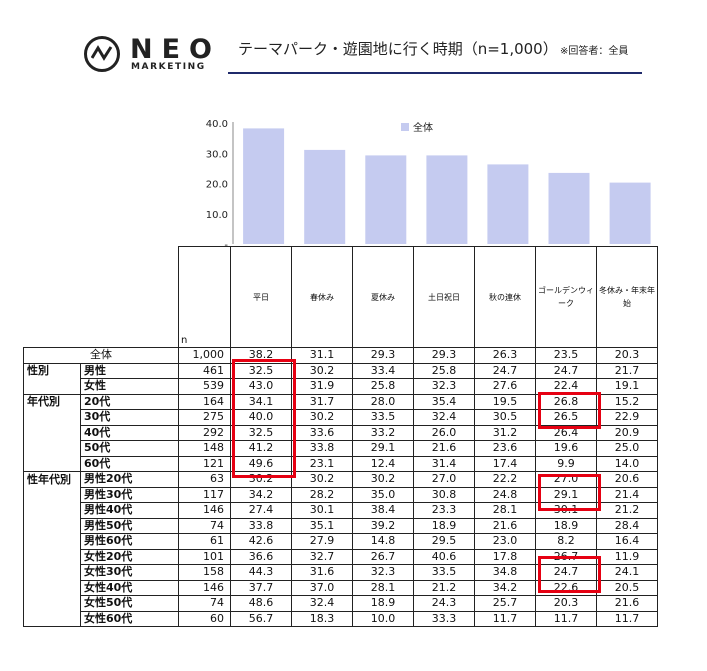 This screenshot has height=671, width=707. I want to click on row-n: 275, so click(204, 417).